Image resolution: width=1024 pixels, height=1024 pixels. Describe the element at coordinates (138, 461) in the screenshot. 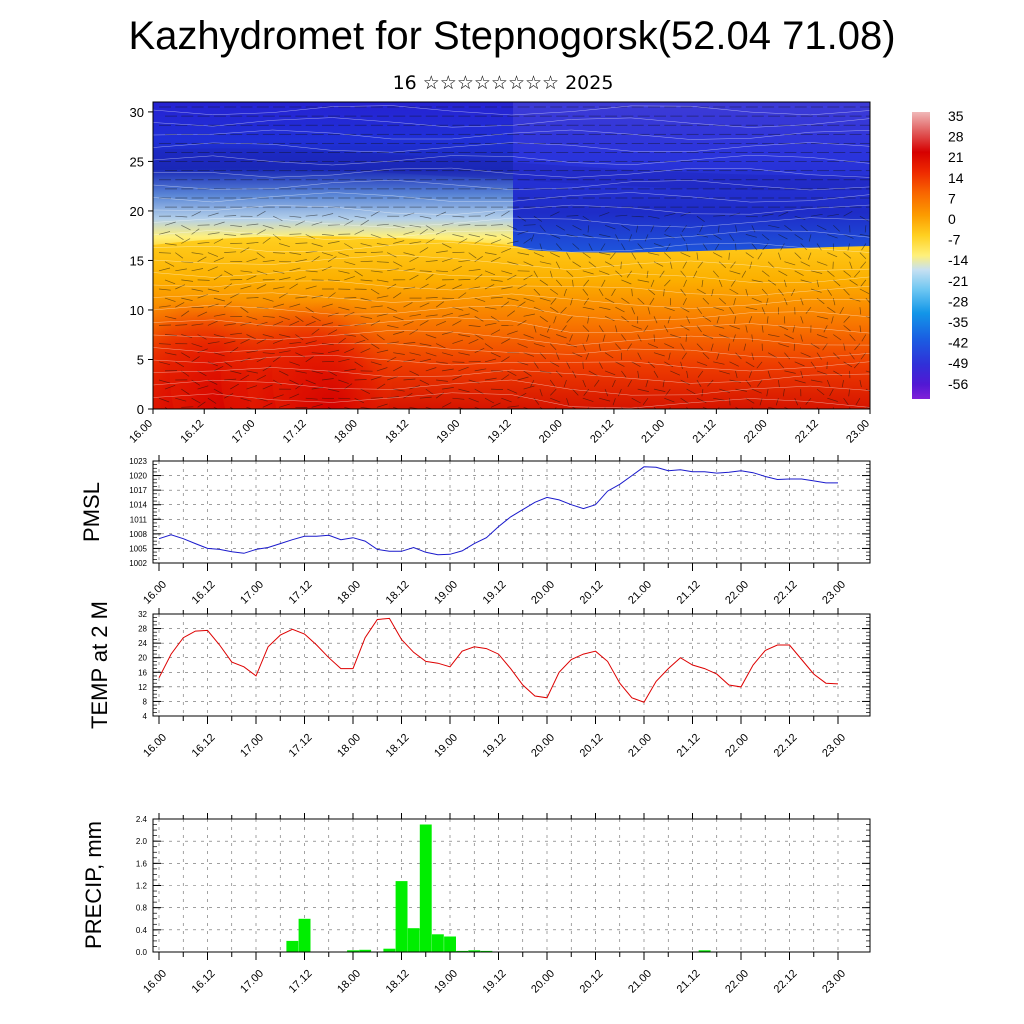

I see `y-tick-label: 1023` at that location.